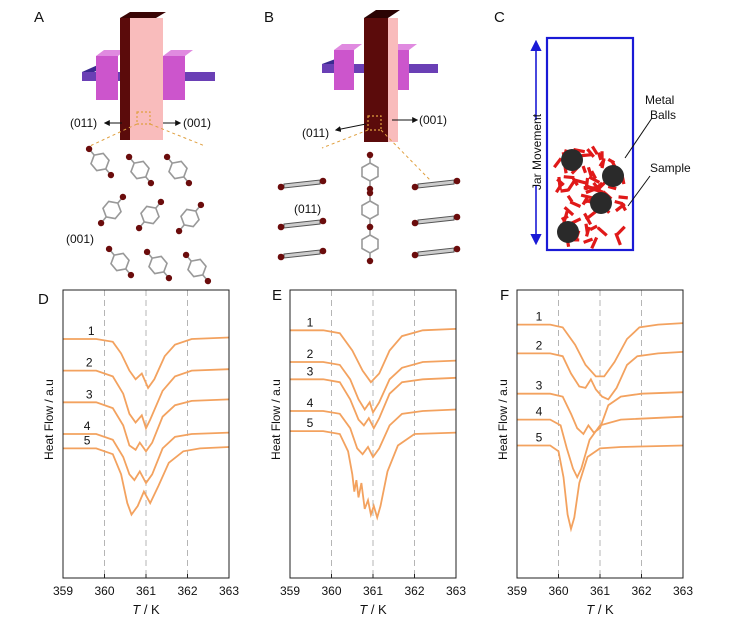 The image size is (737, 634). Describe the element at coordinates (80, 239) in the screenshot. I see `plane-label-001: (001)` at that location.